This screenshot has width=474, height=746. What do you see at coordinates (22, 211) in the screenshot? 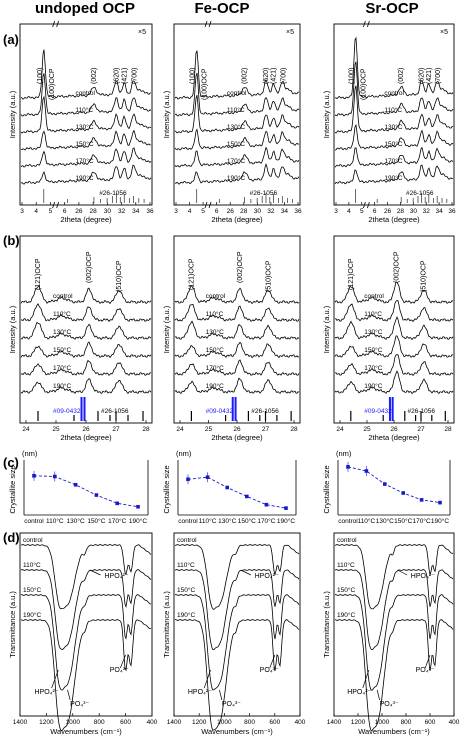
I see `x-tick-label: 3` at bounding box center [22, 211].